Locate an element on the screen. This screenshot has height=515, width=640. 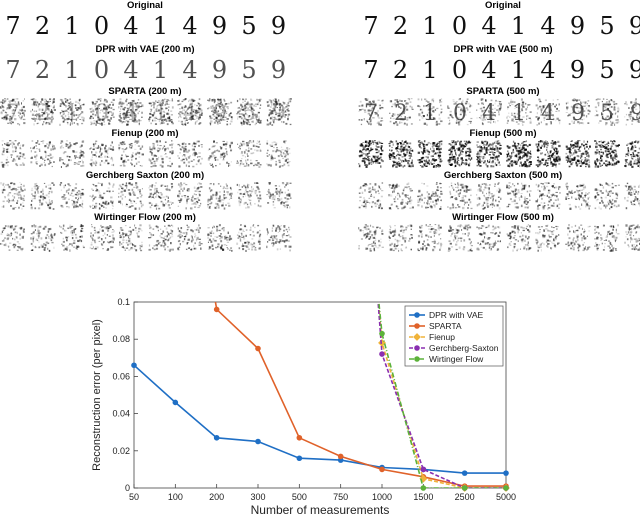
digit-image: 7 is located at coordinates (371, 70).